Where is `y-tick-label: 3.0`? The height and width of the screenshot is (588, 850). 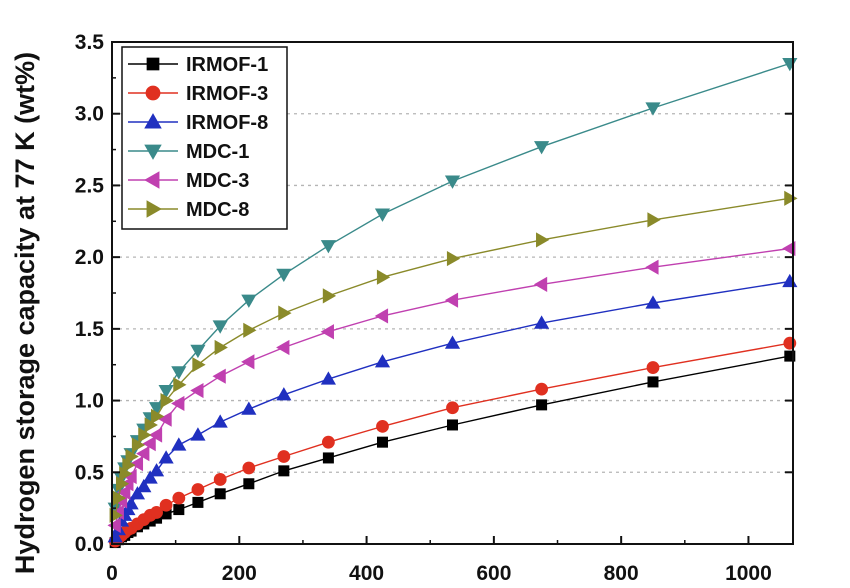
y-tick-label: 3.0 is located at coordinates (89, 114).